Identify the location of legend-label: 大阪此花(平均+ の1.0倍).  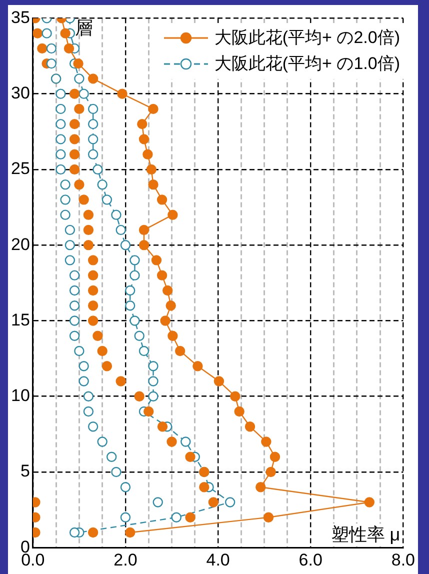
(307, 64).